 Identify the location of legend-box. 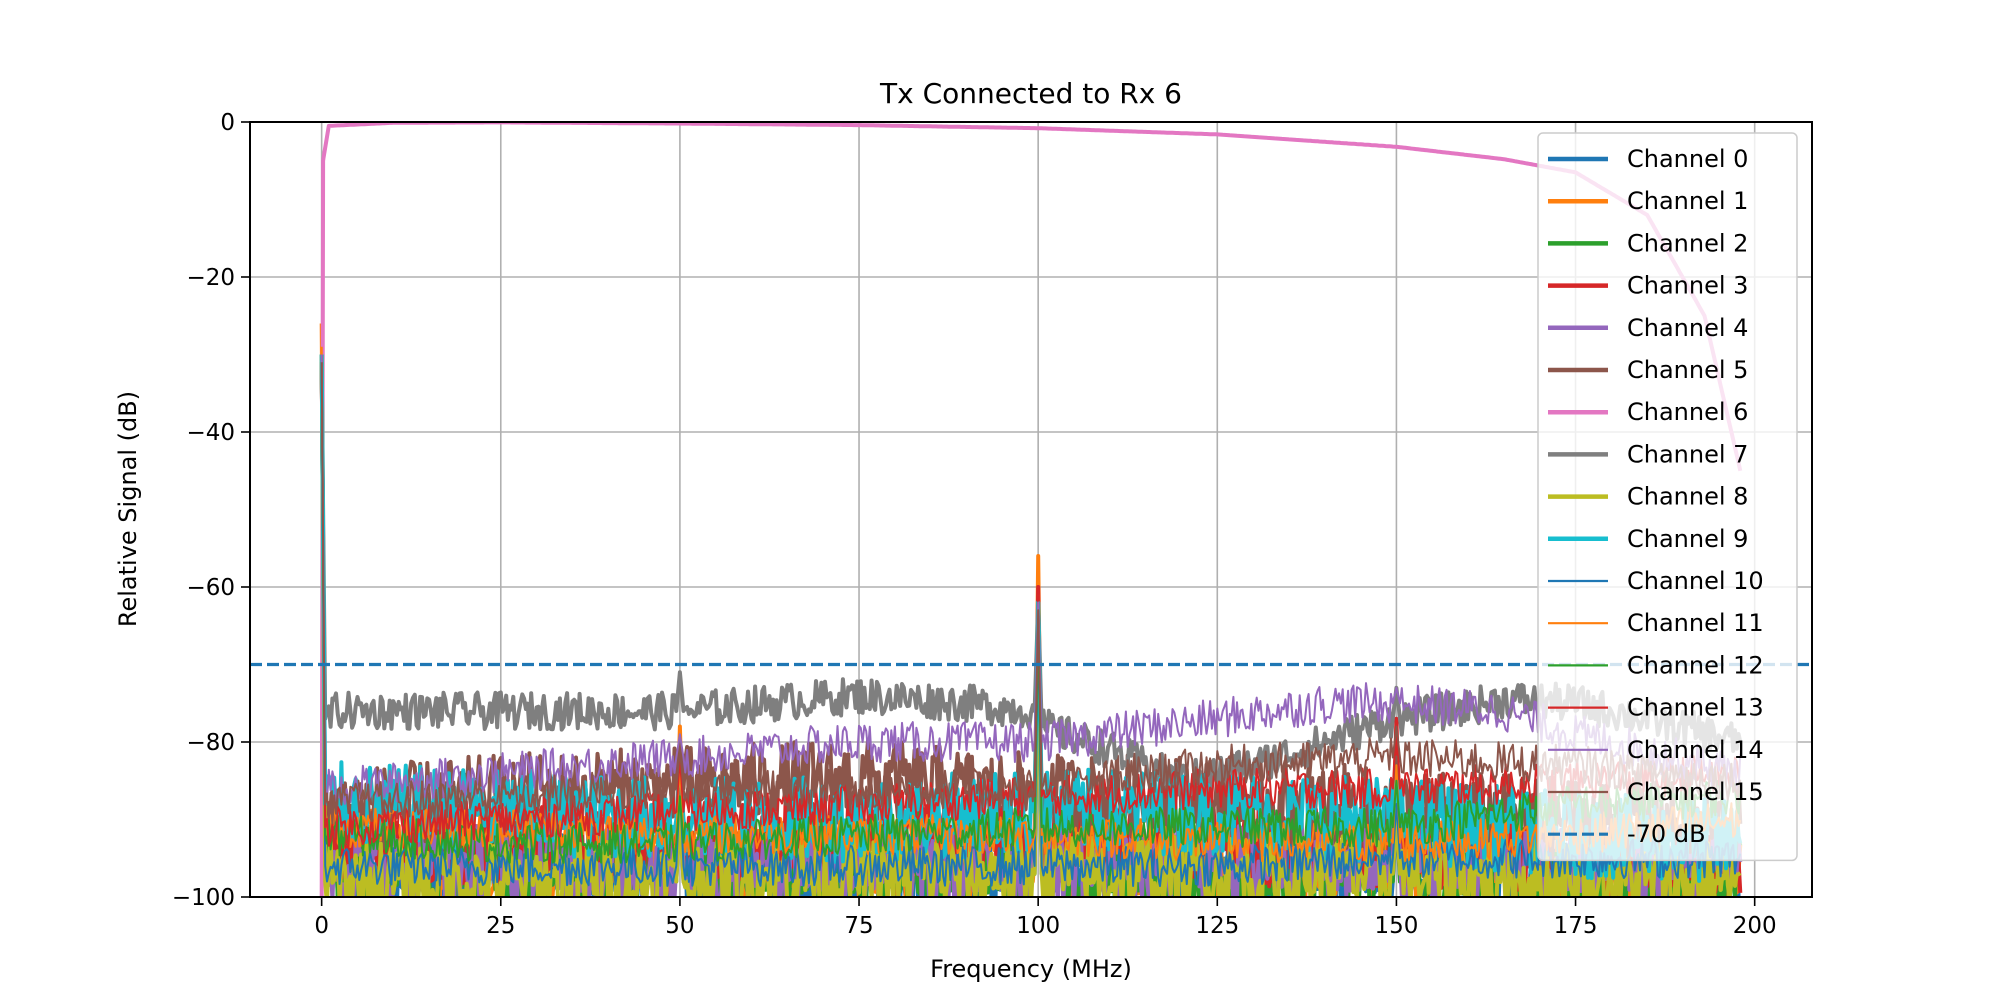
(1667, 497).